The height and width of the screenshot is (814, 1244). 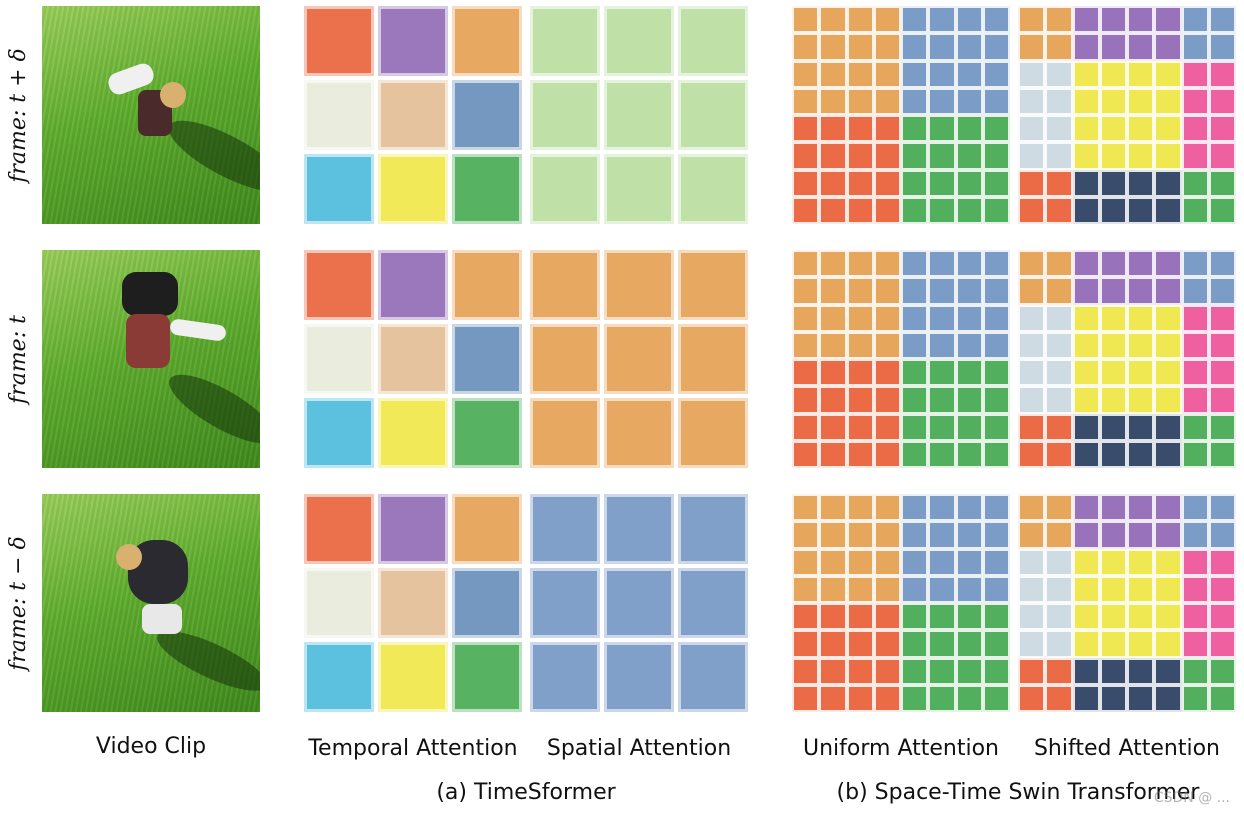 I want to click on label-shifted-attention: Shifted Attention, so click(x=1127, y=748).